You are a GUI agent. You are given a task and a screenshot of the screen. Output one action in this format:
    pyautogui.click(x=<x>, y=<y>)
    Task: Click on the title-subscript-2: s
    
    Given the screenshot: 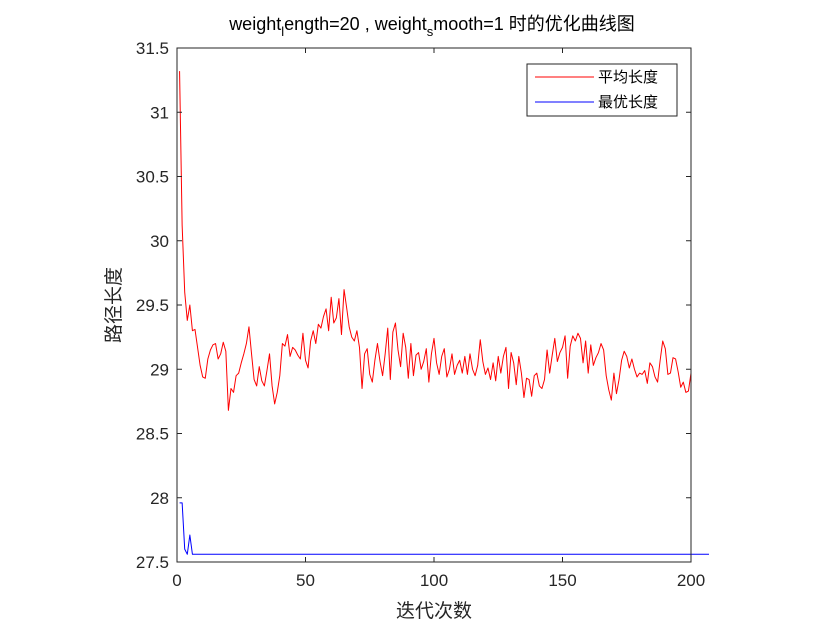 What is the action you would take?
    pyautogui.click(x=430, y=31)
    